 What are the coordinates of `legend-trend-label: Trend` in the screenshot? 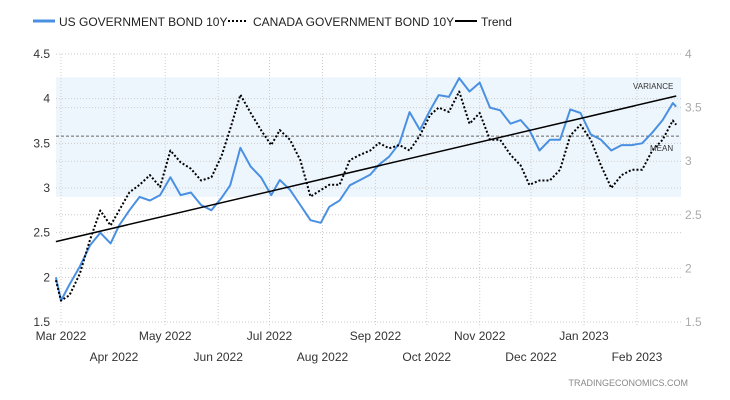 It's located at (496, 22).